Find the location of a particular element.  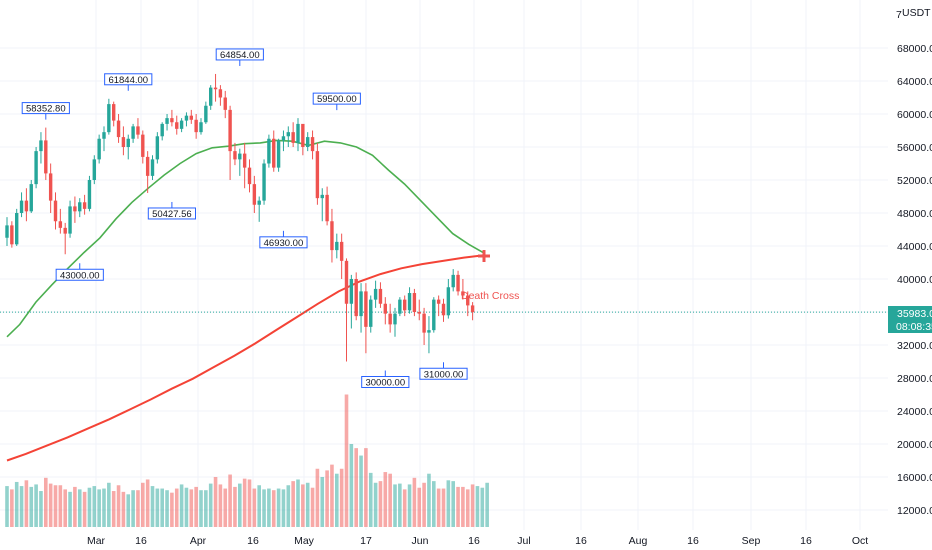

time-tick-label: Jul is located at coordinates (523, 541).